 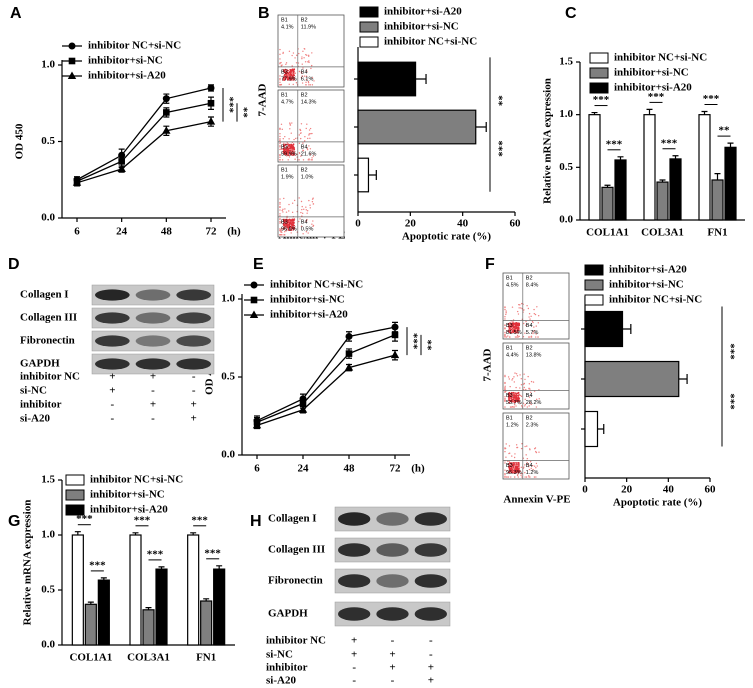 I want to click on error-bar, so click(x=730, y=145).